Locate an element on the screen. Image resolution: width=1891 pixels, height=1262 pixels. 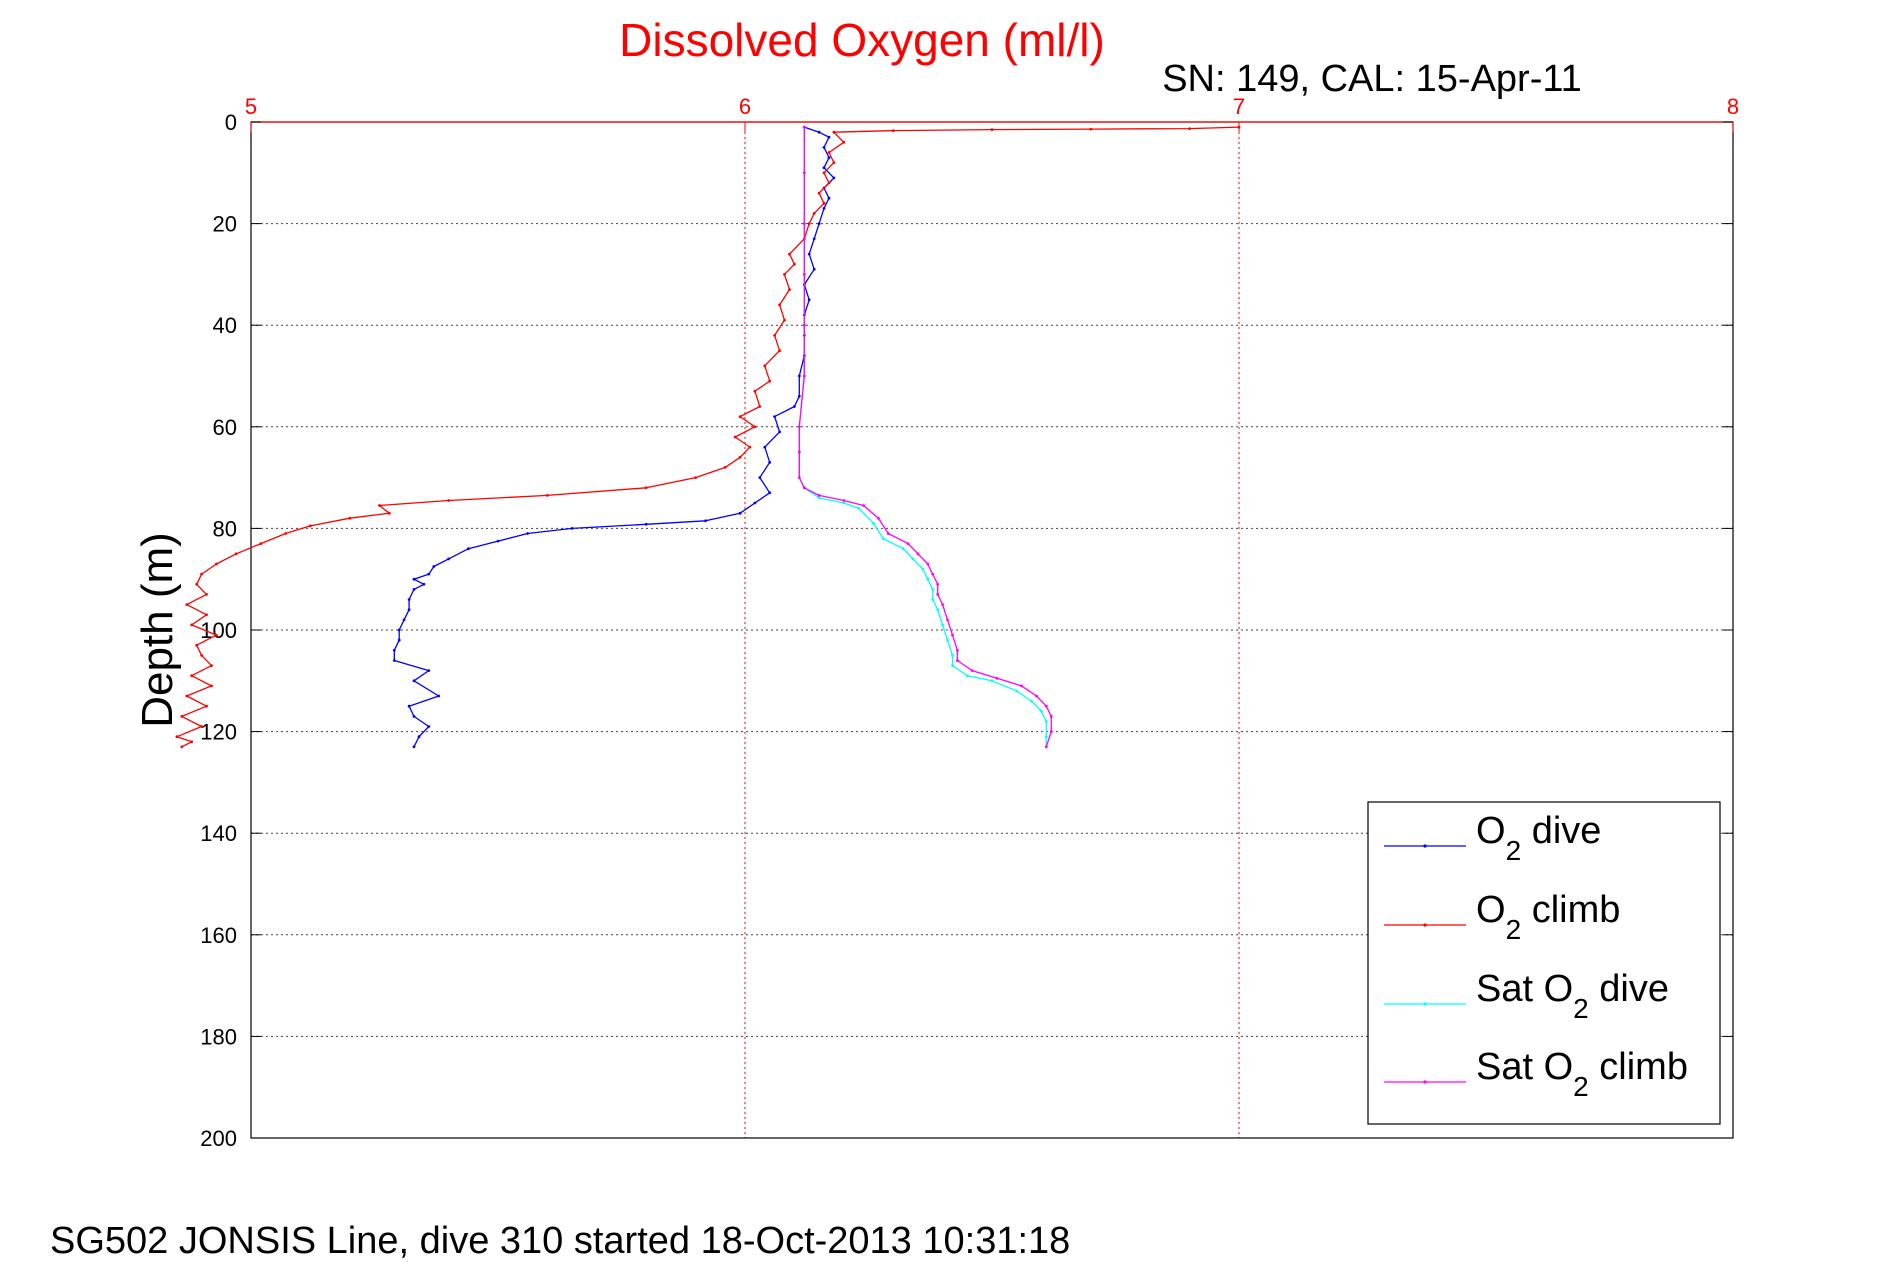
legend-box is located at coordinates (1544, 963).